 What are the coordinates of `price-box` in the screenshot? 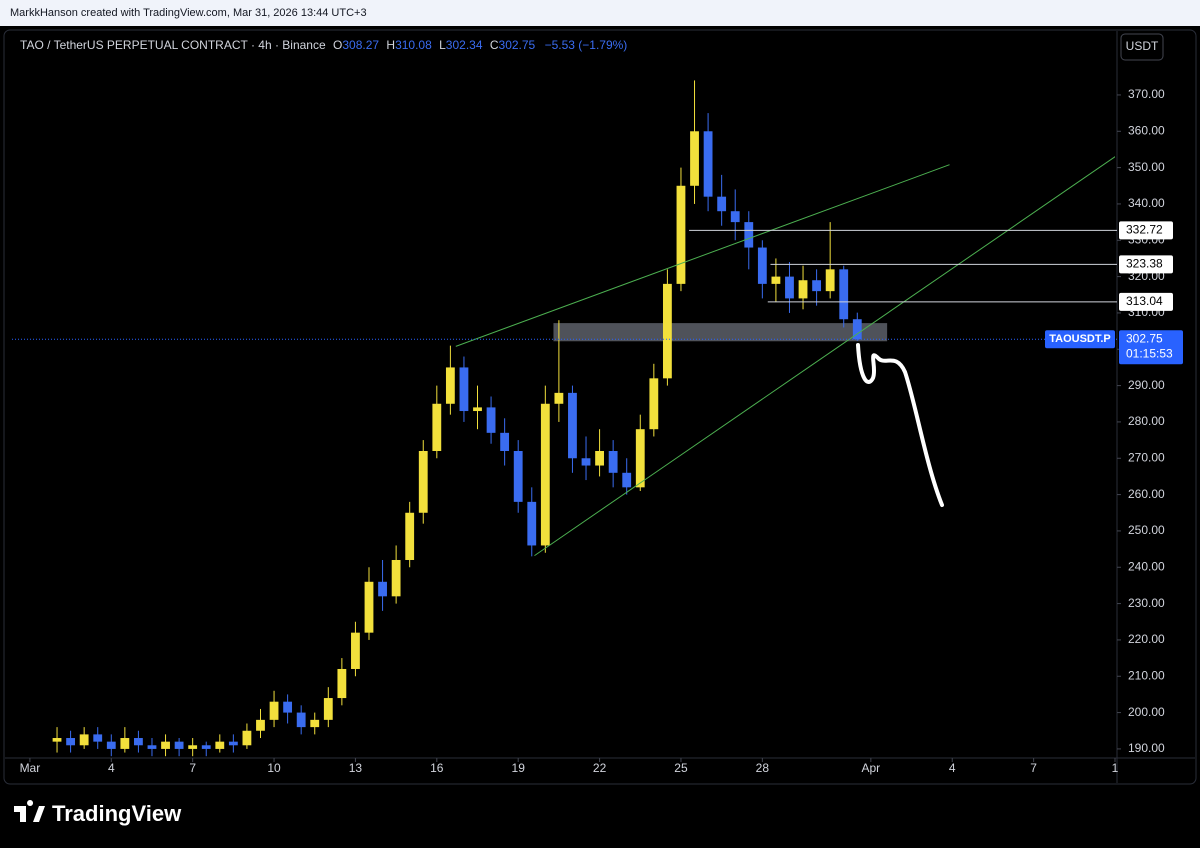 It's located at (1151, 347).